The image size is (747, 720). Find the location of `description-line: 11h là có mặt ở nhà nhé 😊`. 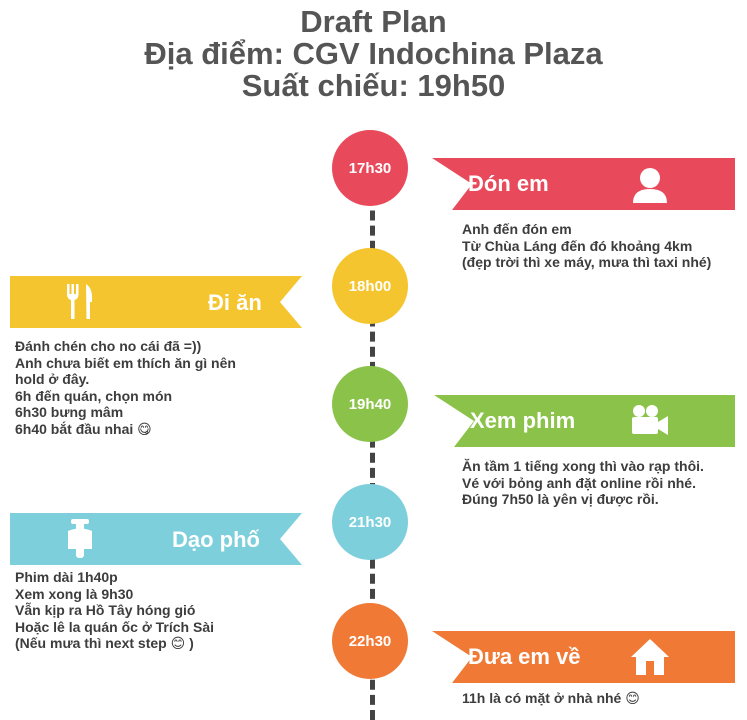

description-line: 11h là có mặt ở nhà nhé 😊 is located at coordinates (551, 698).